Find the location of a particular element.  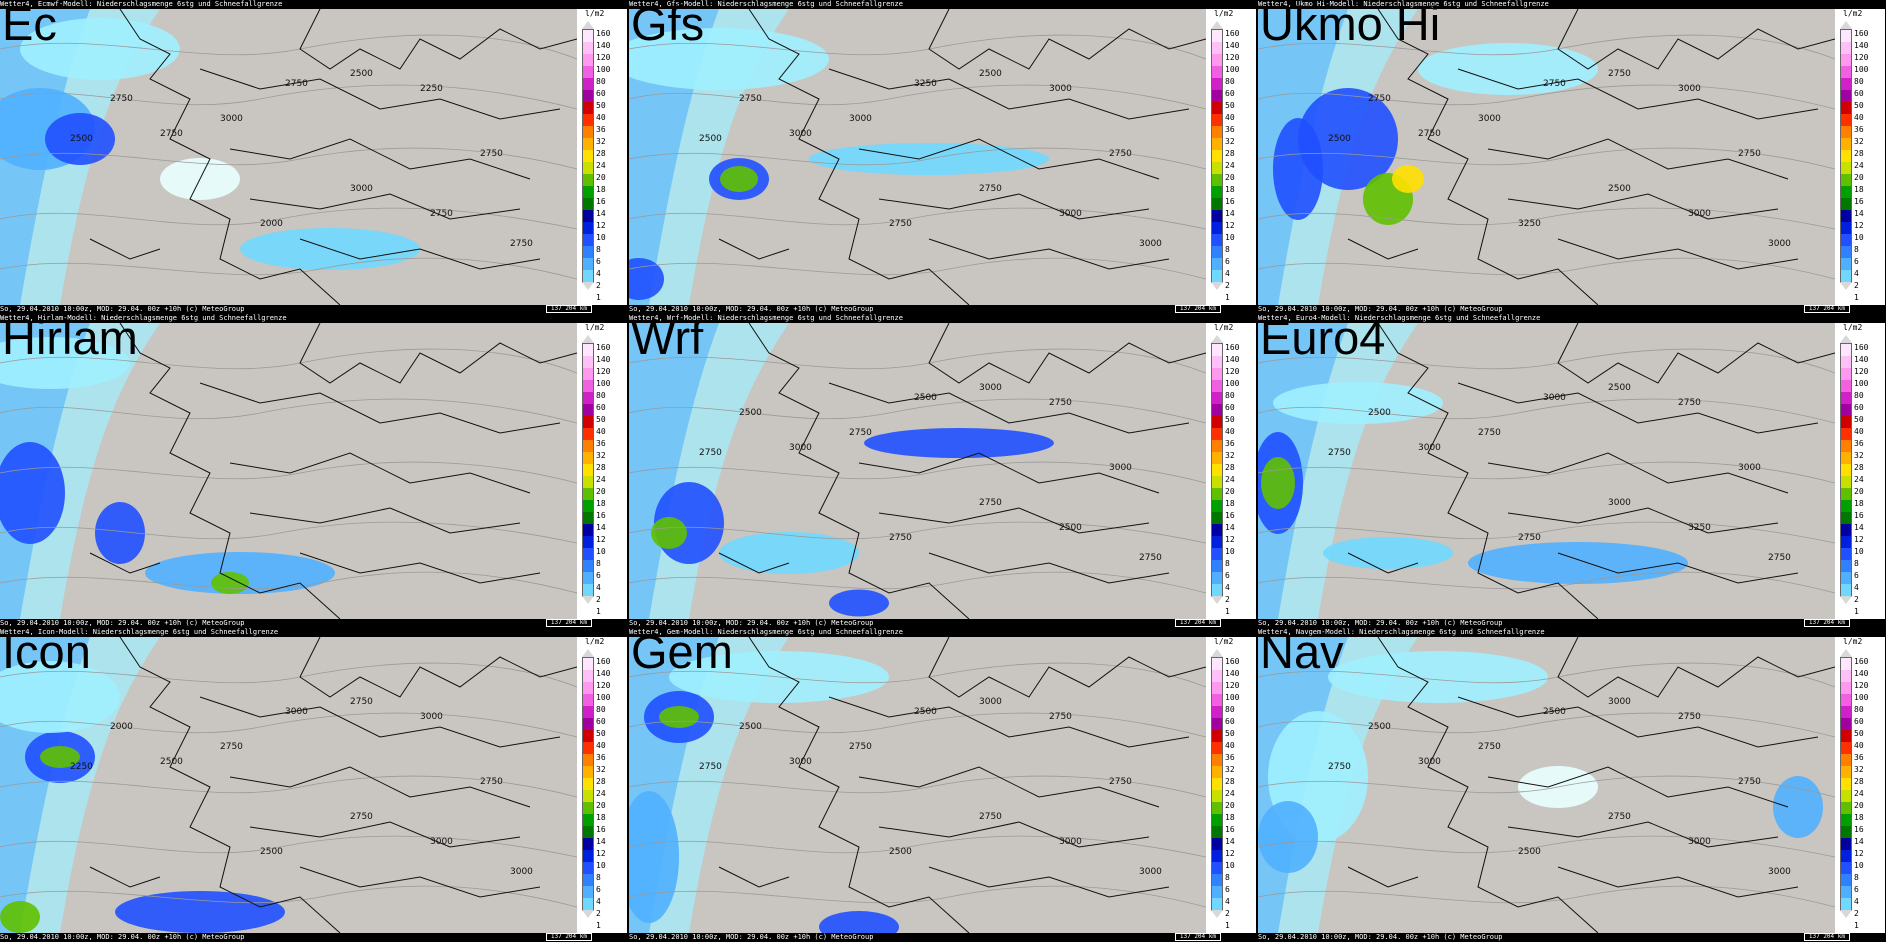

legend-value: 12 is located at coordinates (601, 225).